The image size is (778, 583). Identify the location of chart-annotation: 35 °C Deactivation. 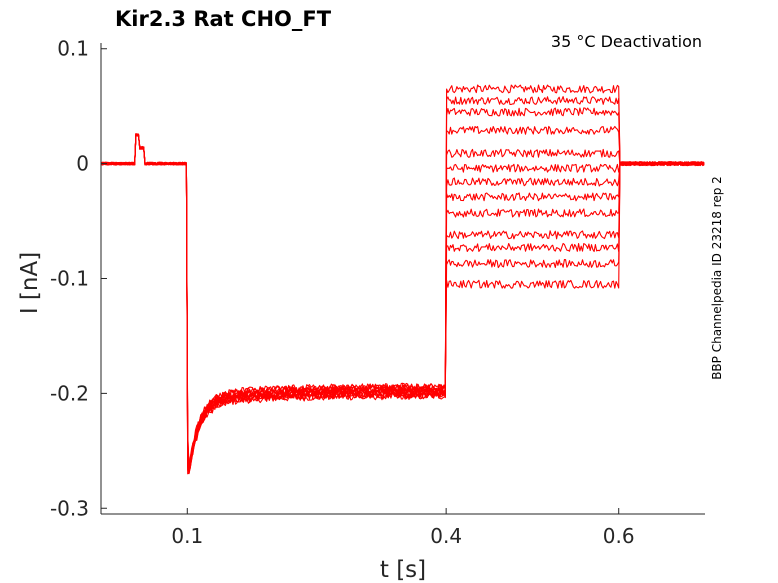
(626, 41).